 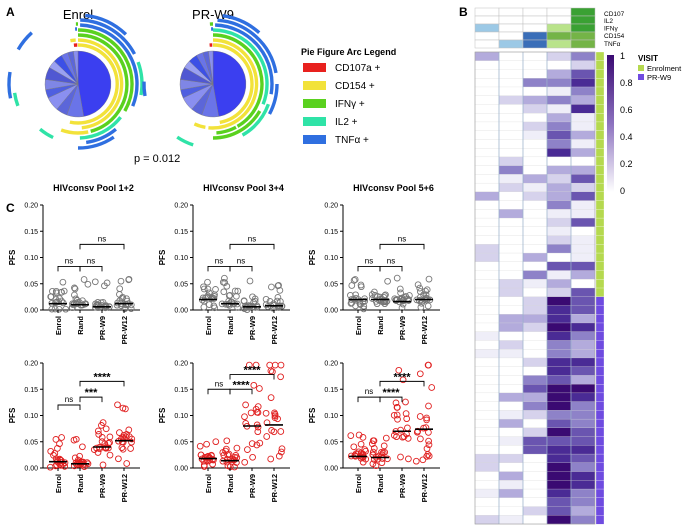 I want to click on y-tick-label: 0.20, so click(x=331, y=364).